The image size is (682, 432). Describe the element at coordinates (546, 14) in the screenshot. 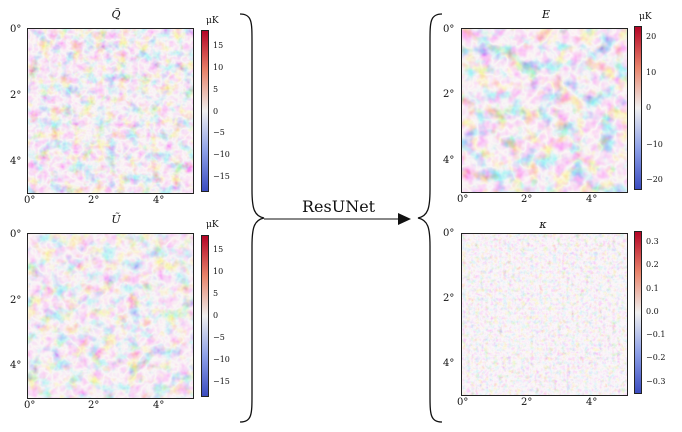

I see `panel-e-title: E` at that location.